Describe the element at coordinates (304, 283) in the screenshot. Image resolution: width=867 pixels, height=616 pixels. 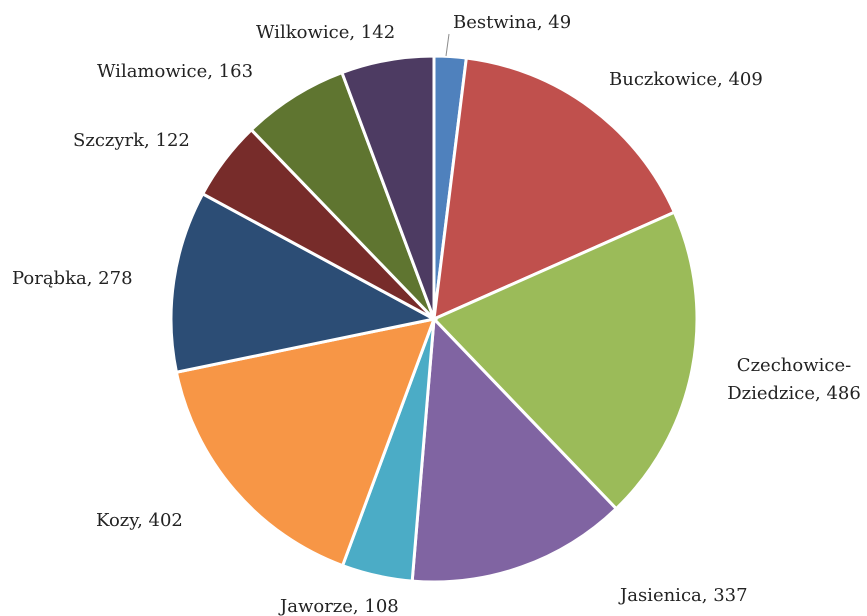
I see `pie-slice-porąbka` at that location.